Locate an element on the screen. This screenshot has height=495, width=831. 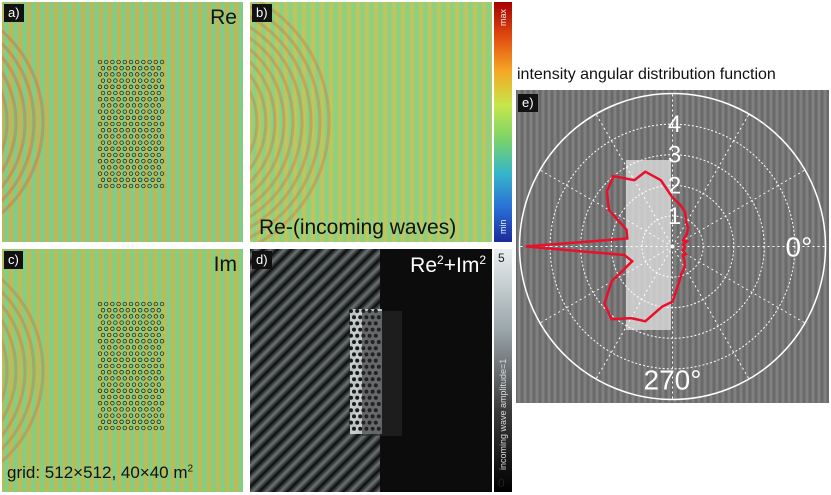
angle-label-0: 0° is located at coordinates (799, 247).